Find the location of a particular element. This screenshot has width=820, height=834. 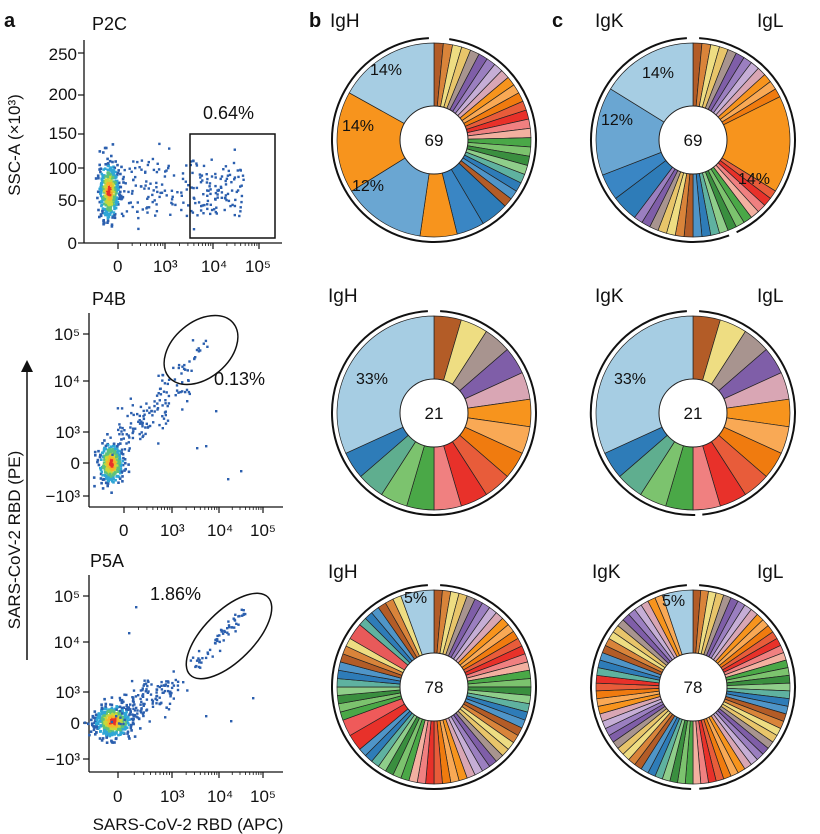

gate-ellipse is located at coordinates (201, 350).